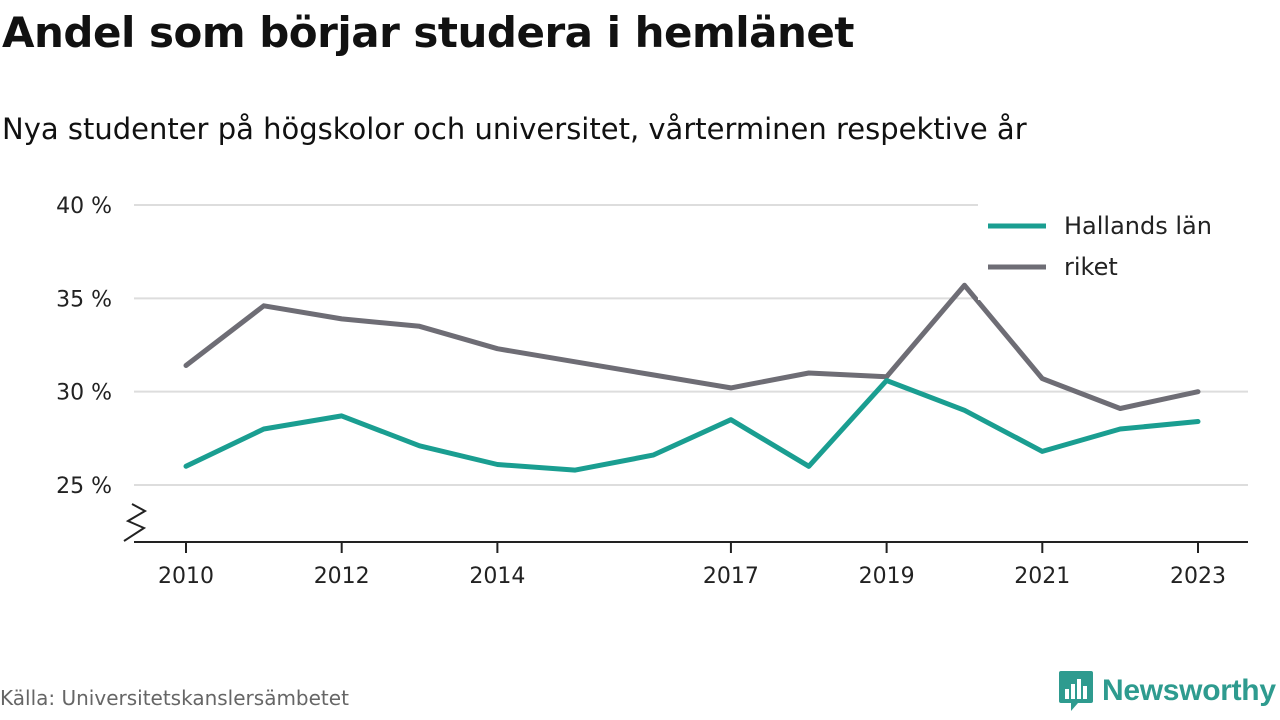 This screenshot has width=1280, height=720. Describe the element at coordinates (692, 346) in the screenshot. I see `series-line-riket` at that location.